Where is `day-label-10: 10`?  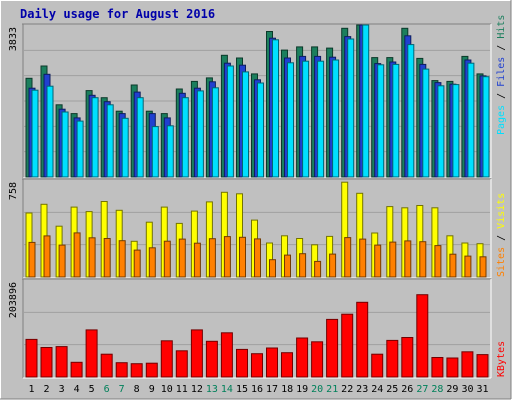 day-label-10: 10 is located at coordinates (167, 389).